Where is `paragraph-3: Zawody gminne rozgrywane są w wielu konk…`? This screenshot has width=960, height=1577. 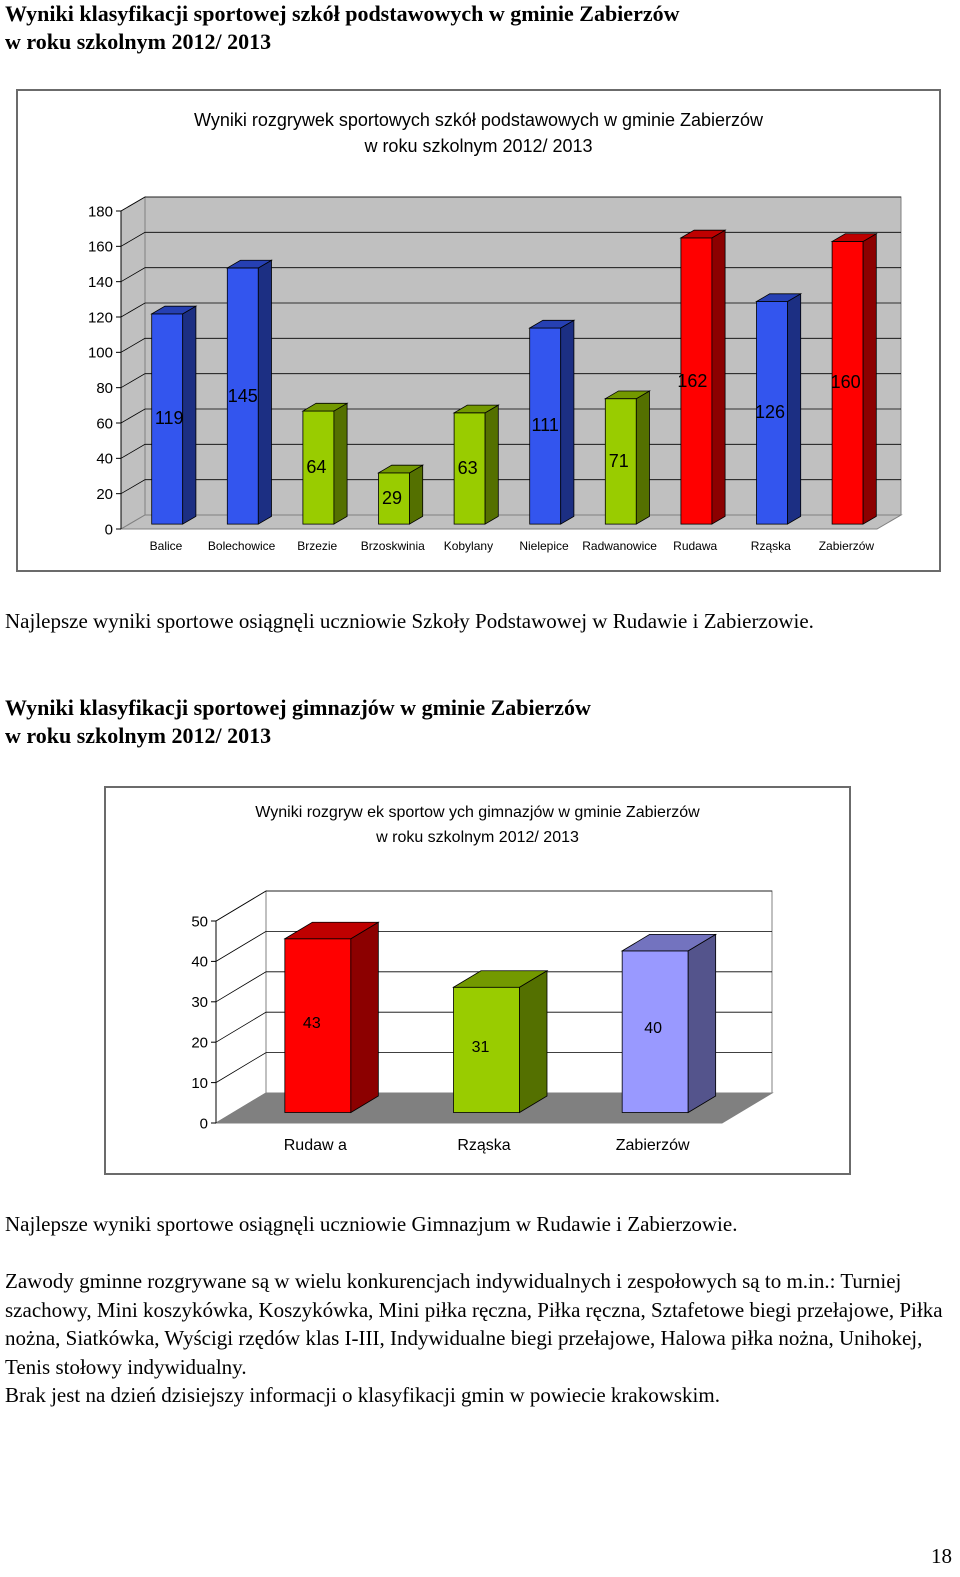 paragraph-3: Zawody gminne rozgrywane są w wielu konk… is located at coordinates (474, 1324).